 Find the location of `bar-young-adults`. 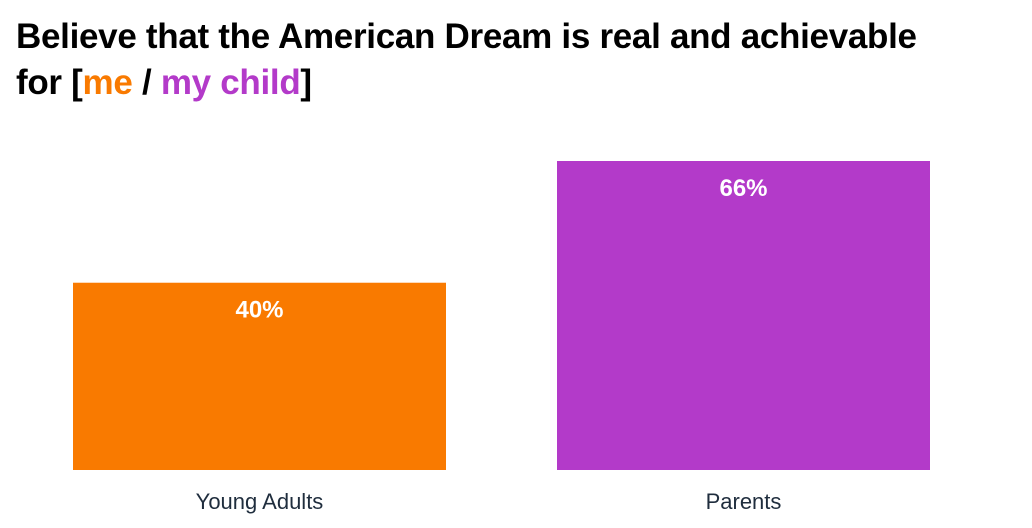

bar-young-adults is located at coordinates (259, 376).